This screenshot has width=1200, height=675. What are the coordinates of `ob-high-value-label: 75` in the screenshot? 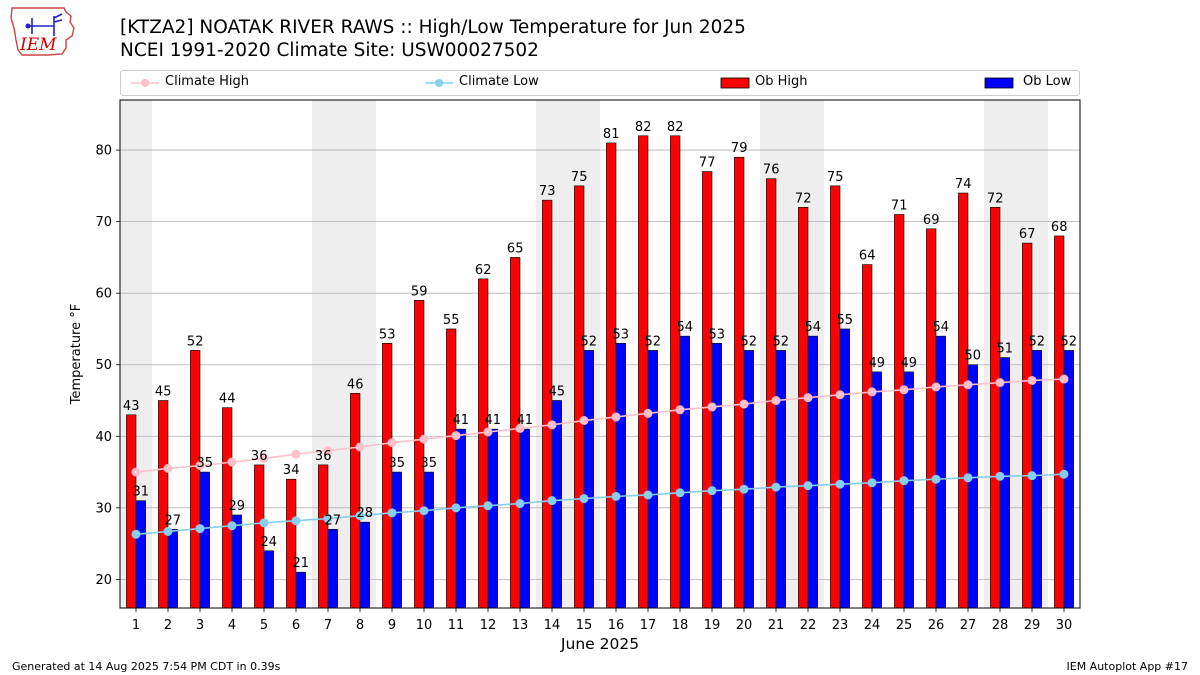 It's located at (579, 177).